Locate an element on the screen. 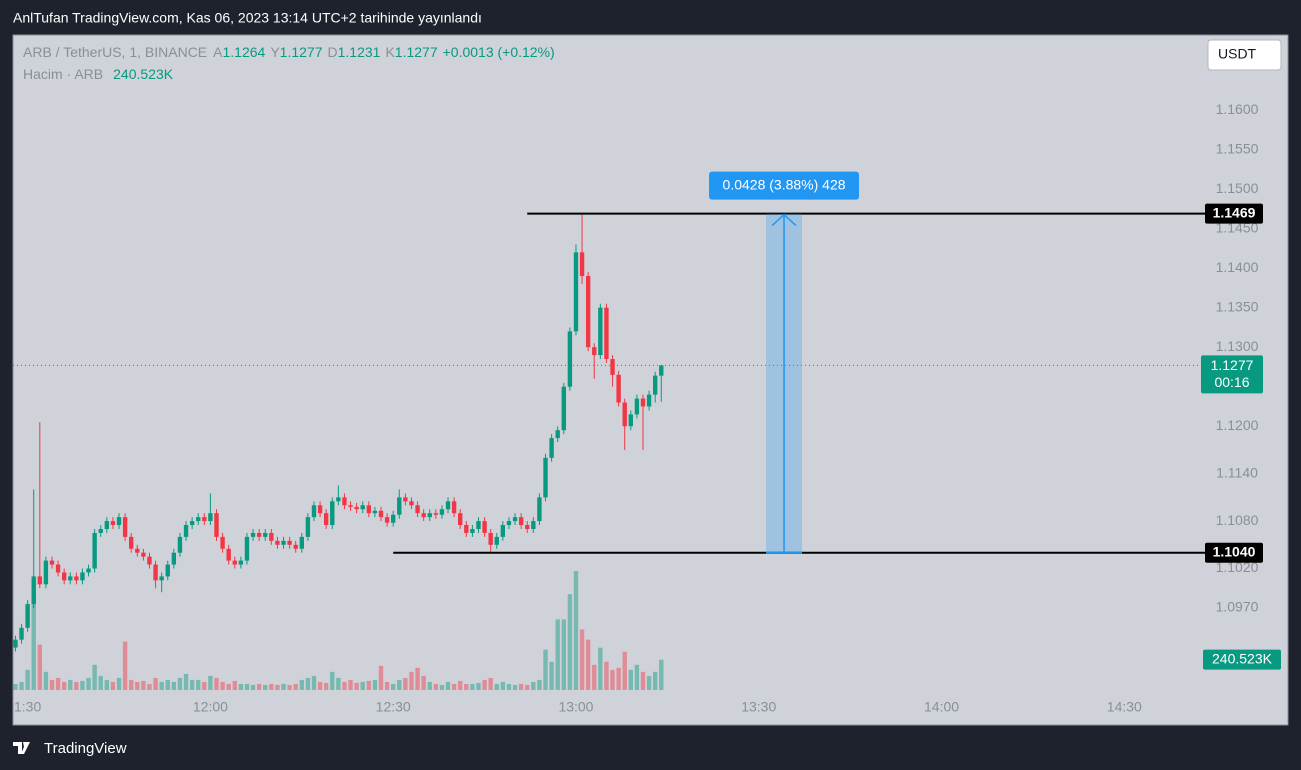 The height and width of the screenshot is (770, 1301). y-tick-label: 1.1500 is located at coordinates (1237, 188).